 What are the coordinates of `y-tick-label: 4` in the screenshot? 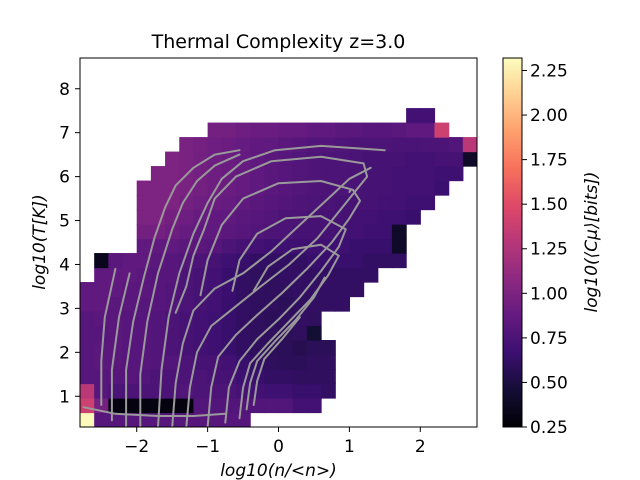 It's located at (64, 265).